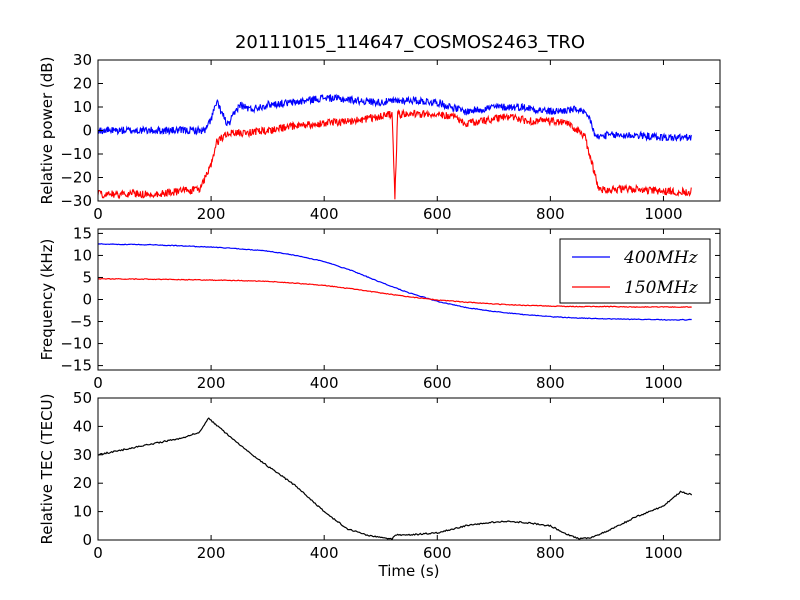 The width and height of the screenshot is (800, 600). Describe the element at coordinates (47, 131) in the screenshot. I see `y-axis-label: Relative power (dB)` at that location.